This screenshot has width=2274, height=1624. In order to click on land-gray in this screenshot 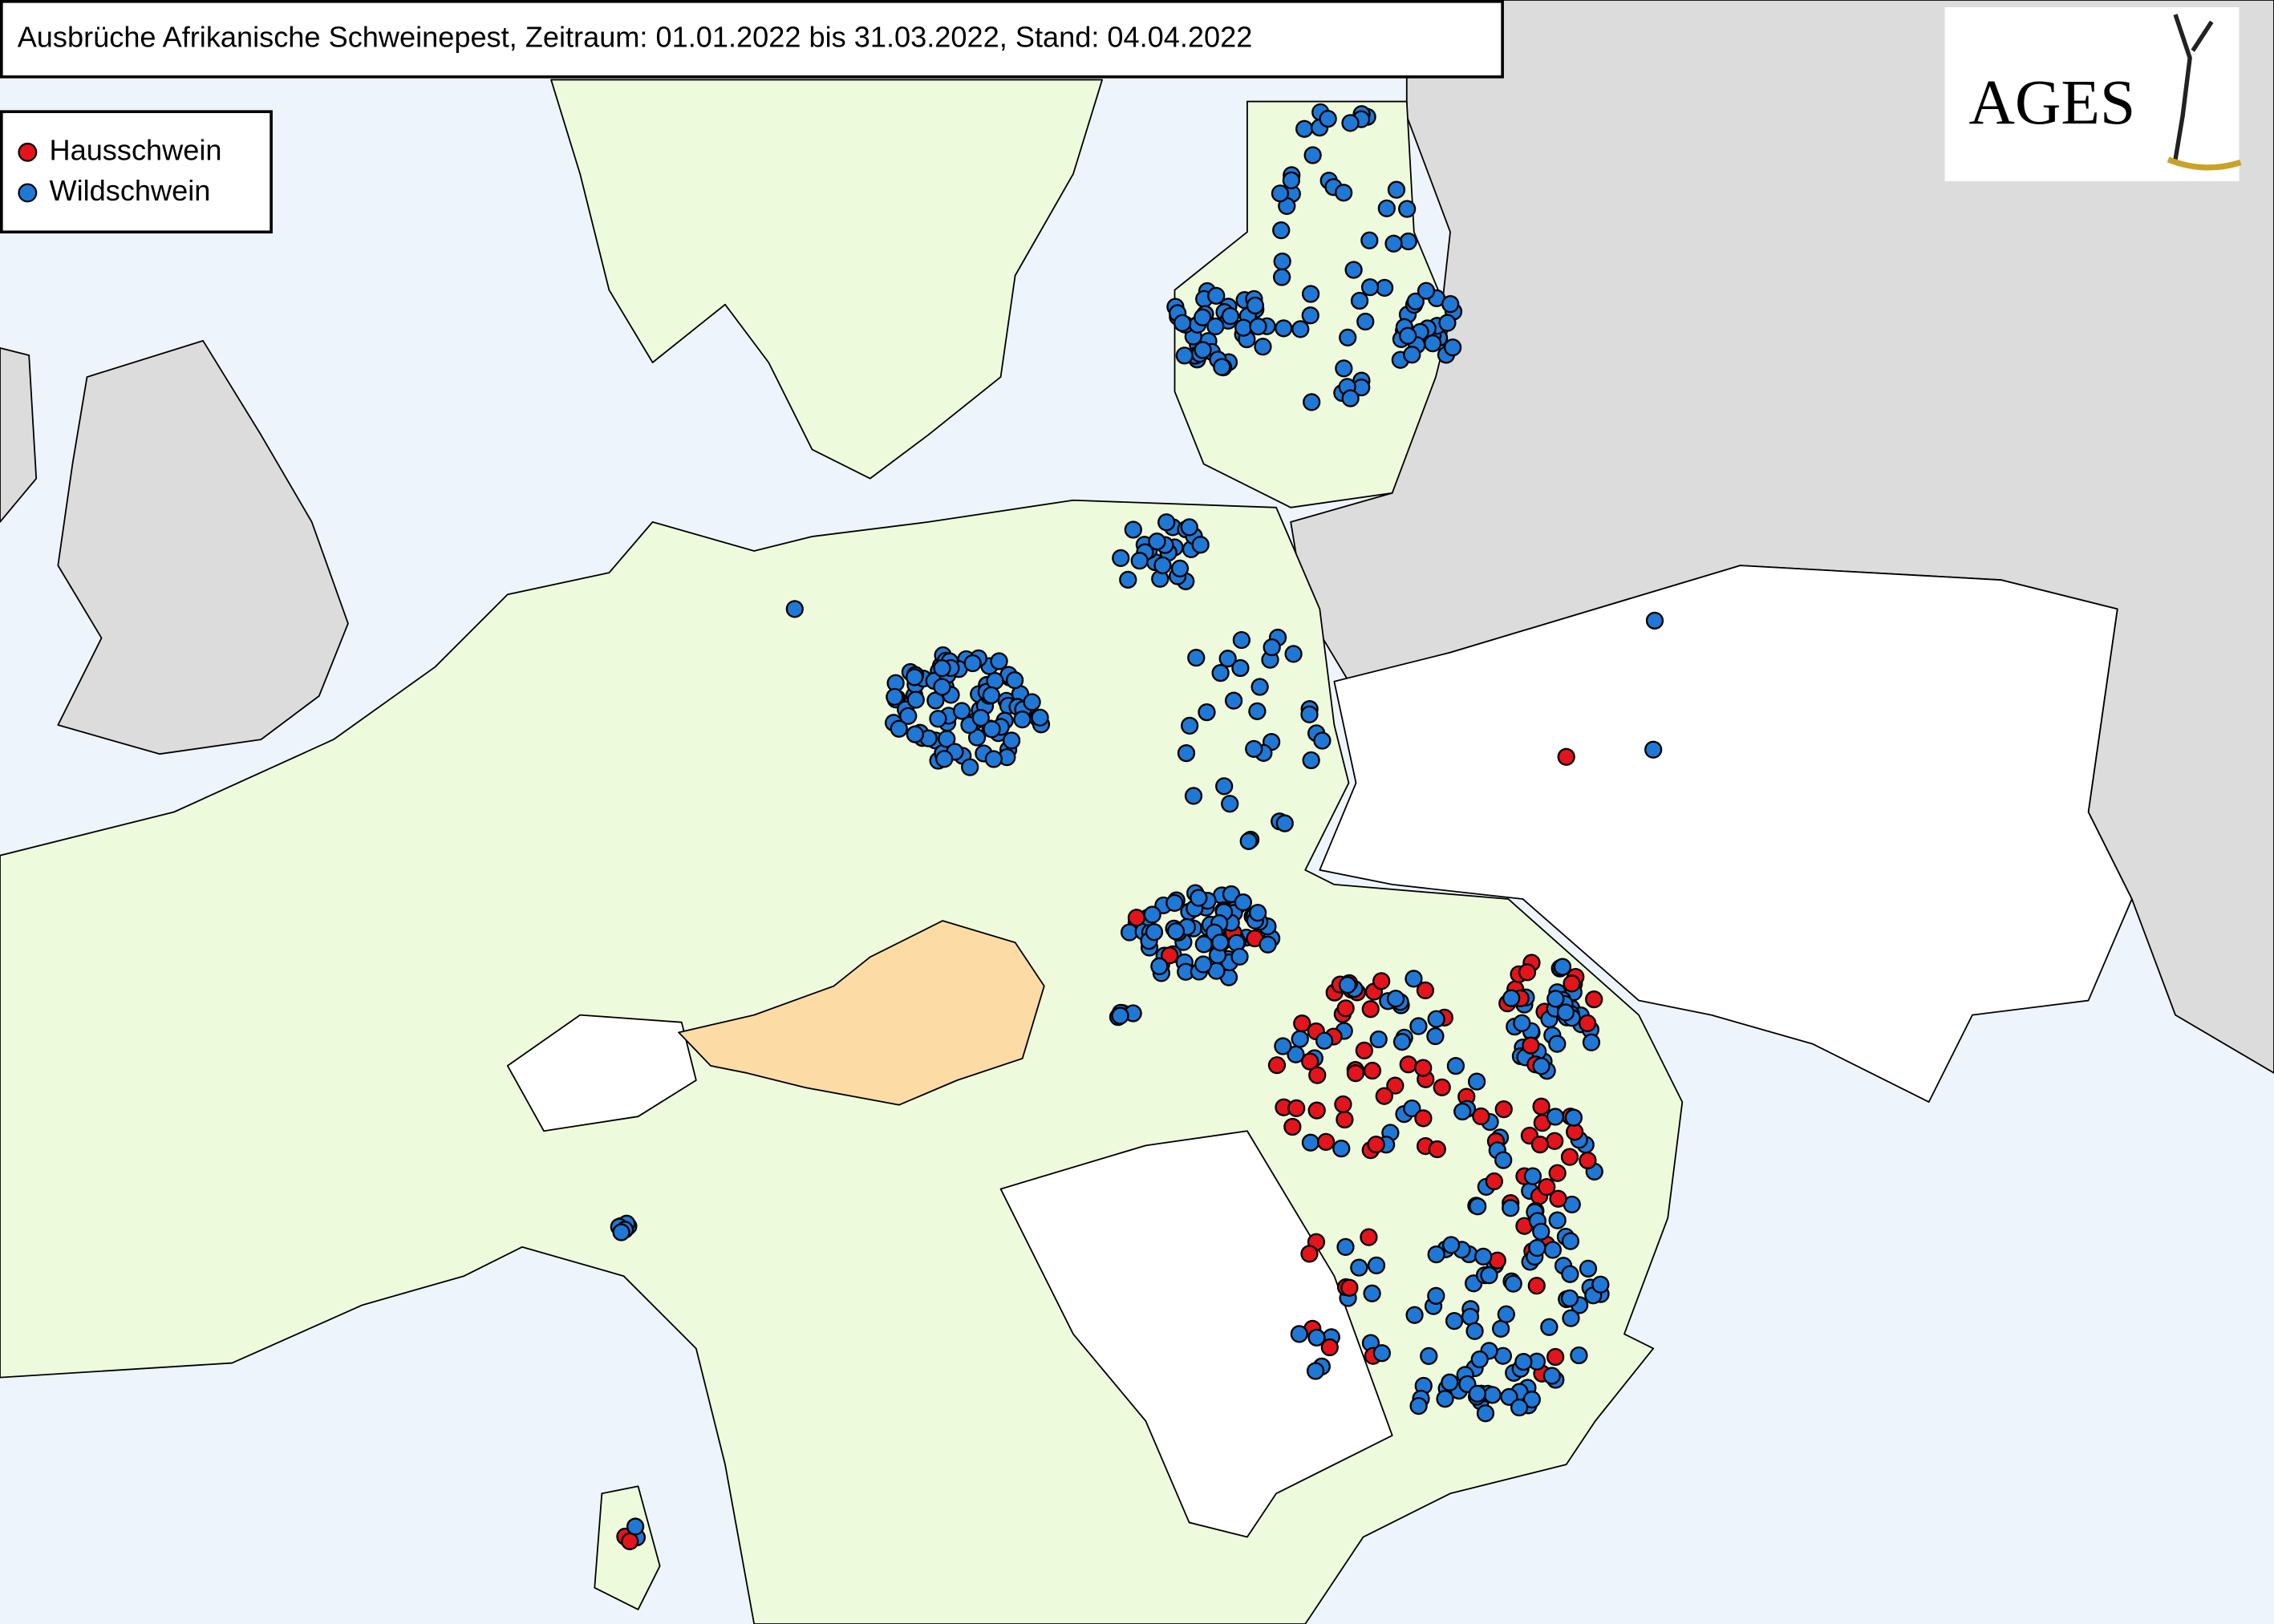, I will do `click(19, 435)`.